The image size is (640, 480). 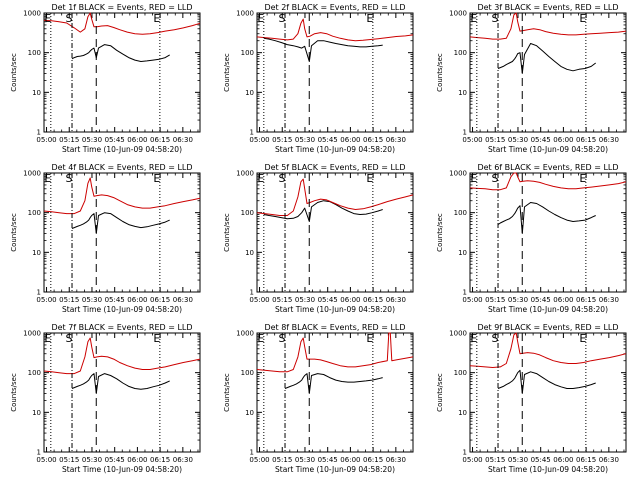 I want to click on chart-title: Det 6f BLACK = Events, RED = LLD, so click(x=547, y=167).